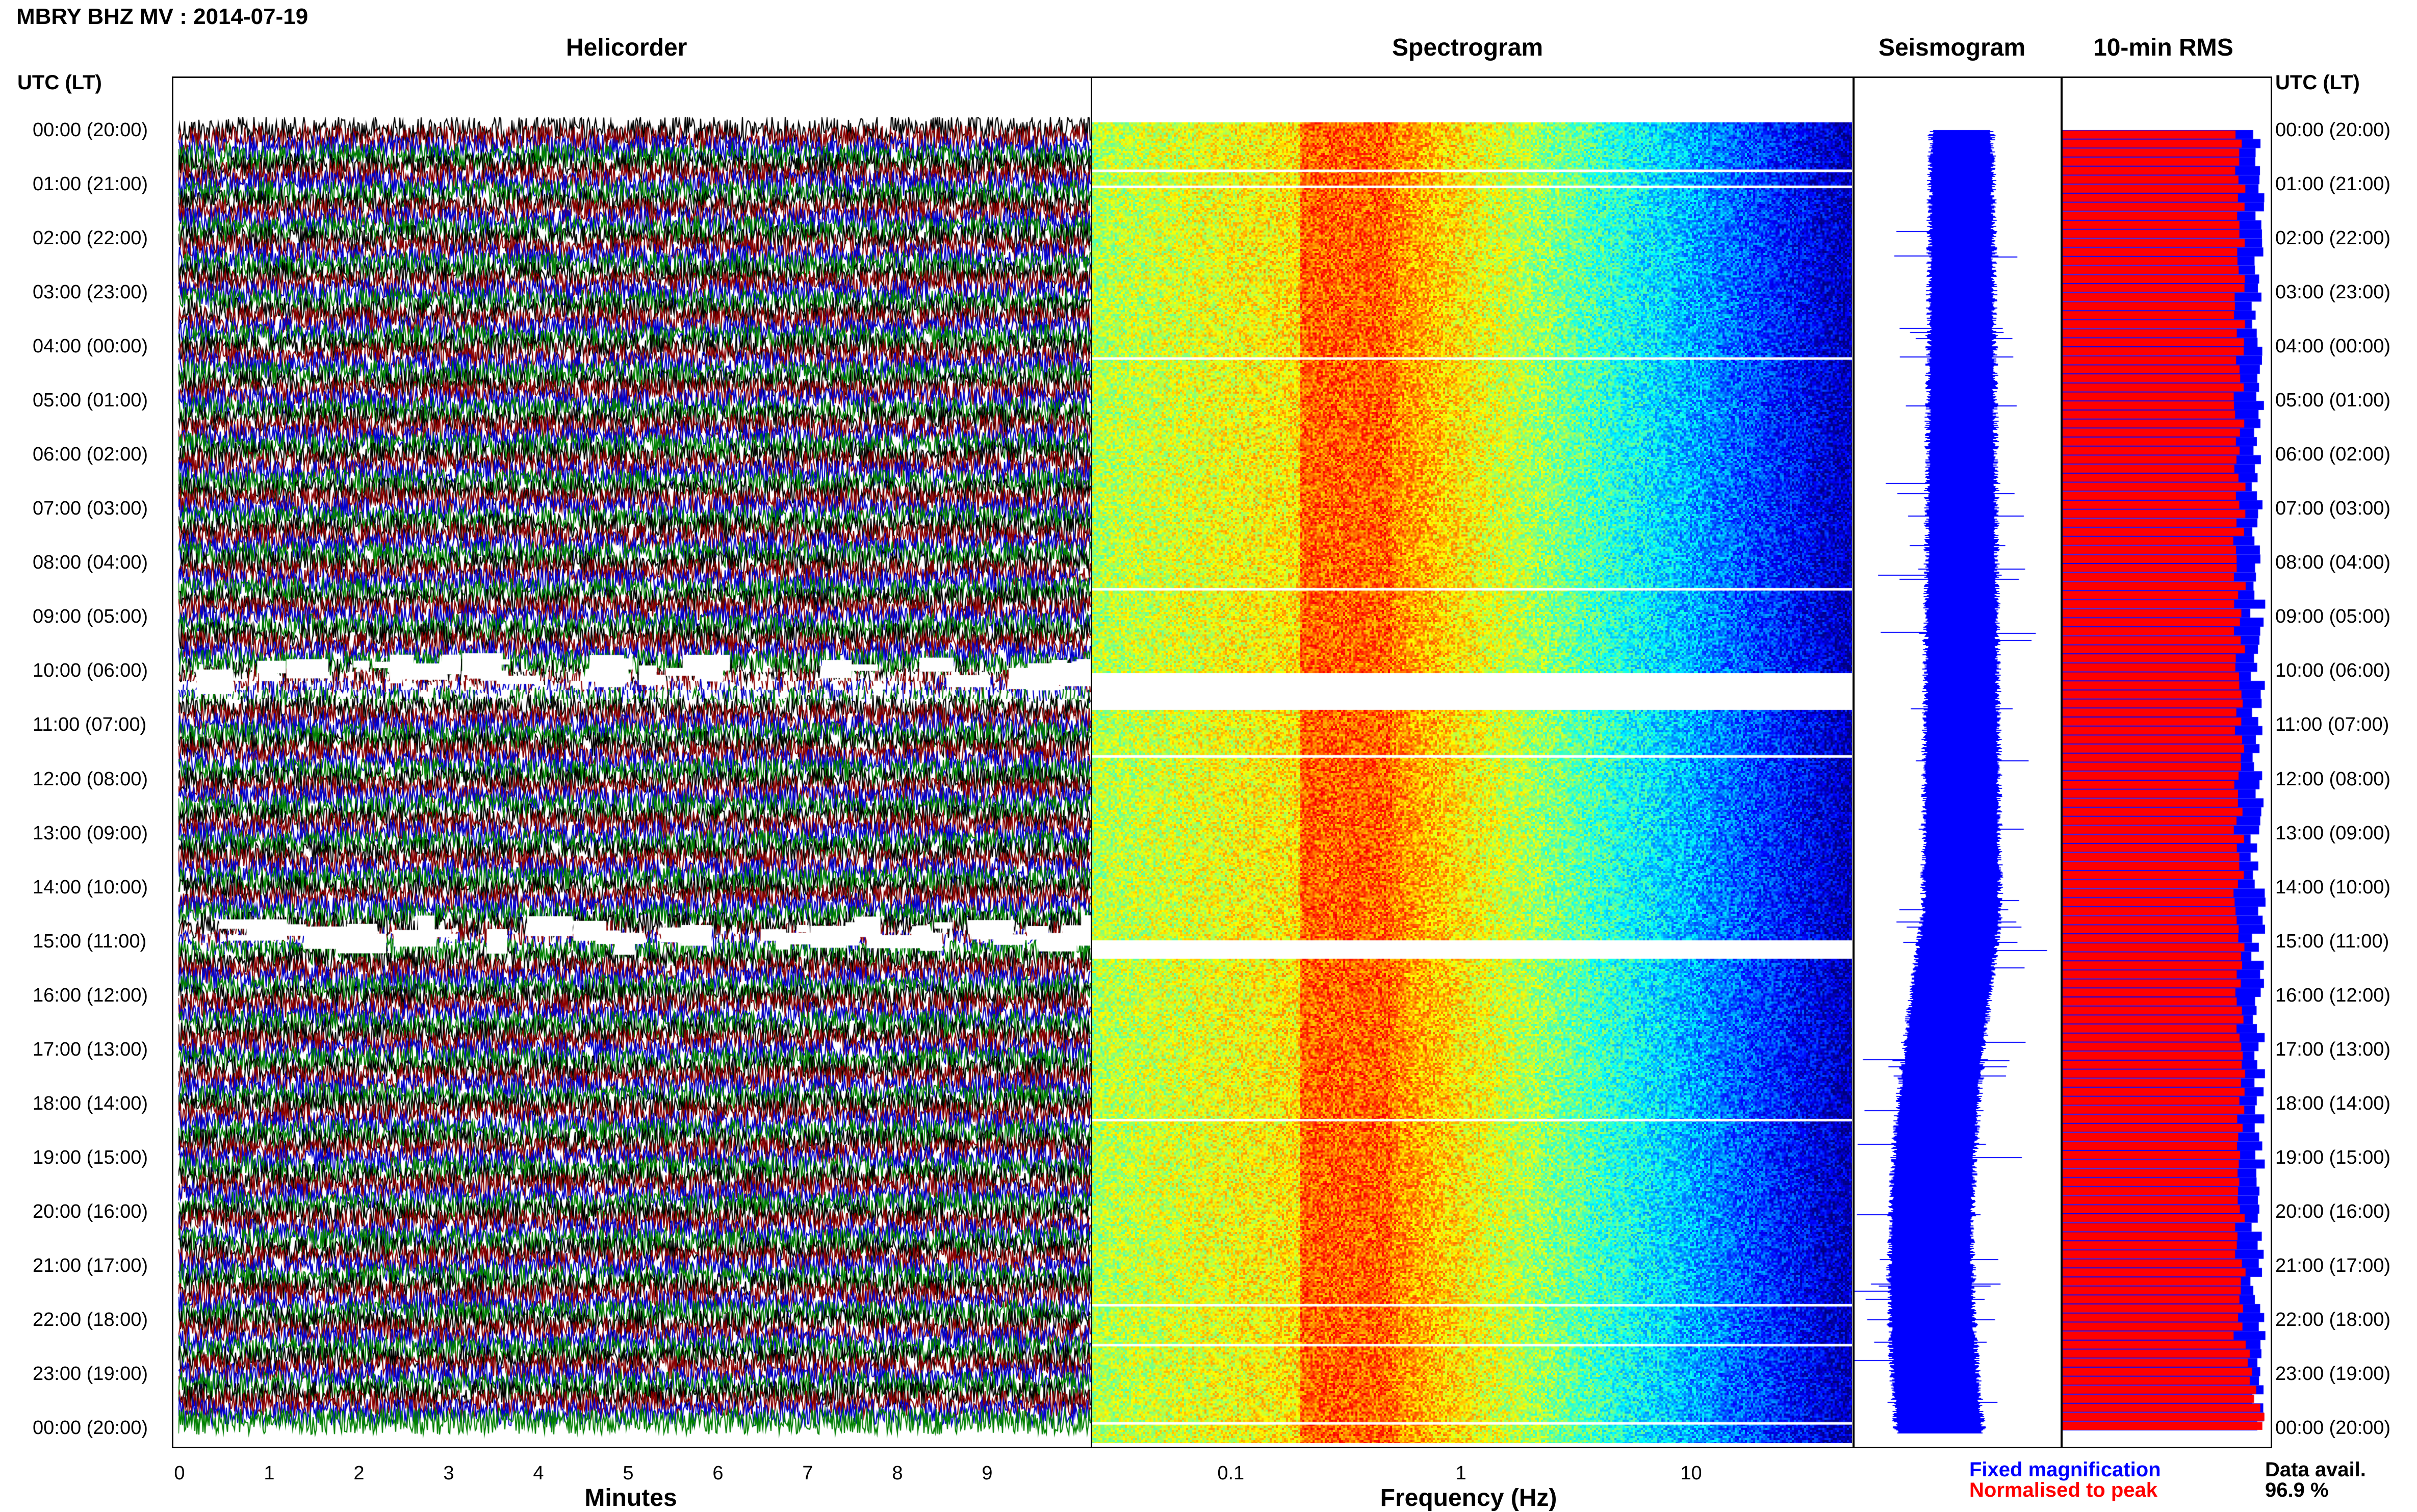 This screenshot has width=2417, height=1512. I want to click on time-label-left-2: 02:00 (22:00), so click(90, 238).